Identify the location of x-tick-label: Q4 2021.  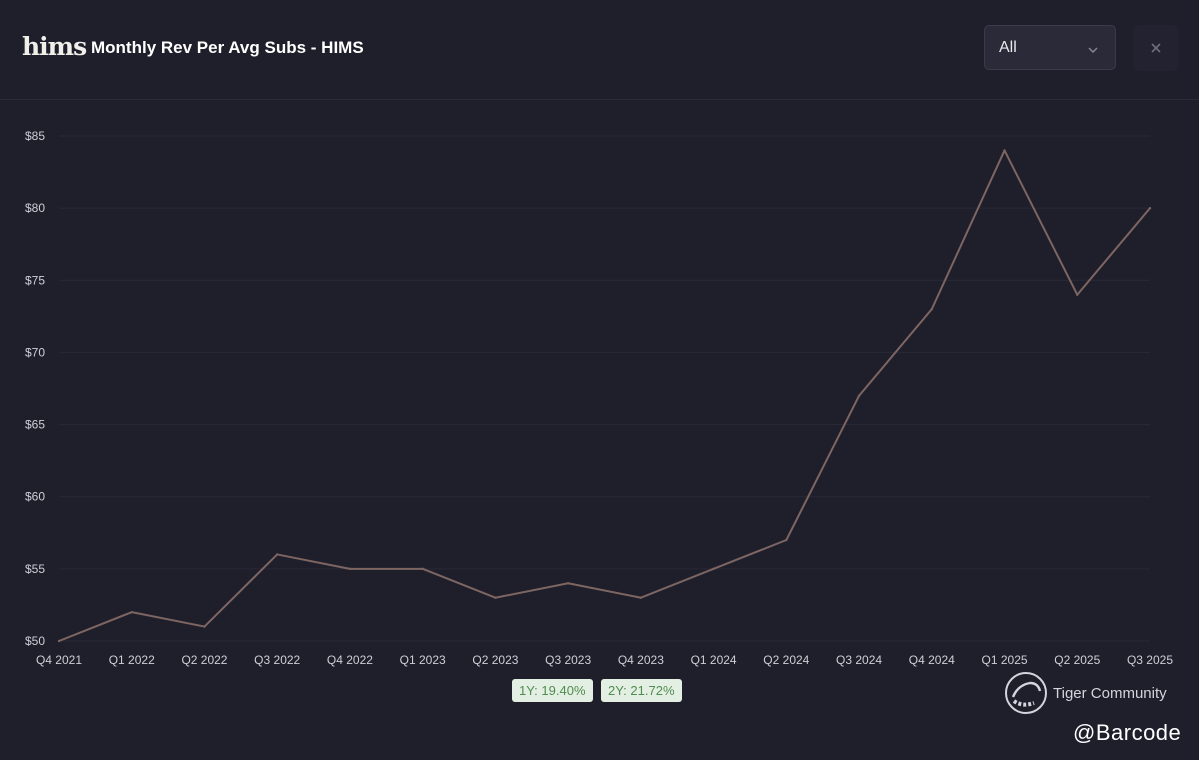
(59, 660).